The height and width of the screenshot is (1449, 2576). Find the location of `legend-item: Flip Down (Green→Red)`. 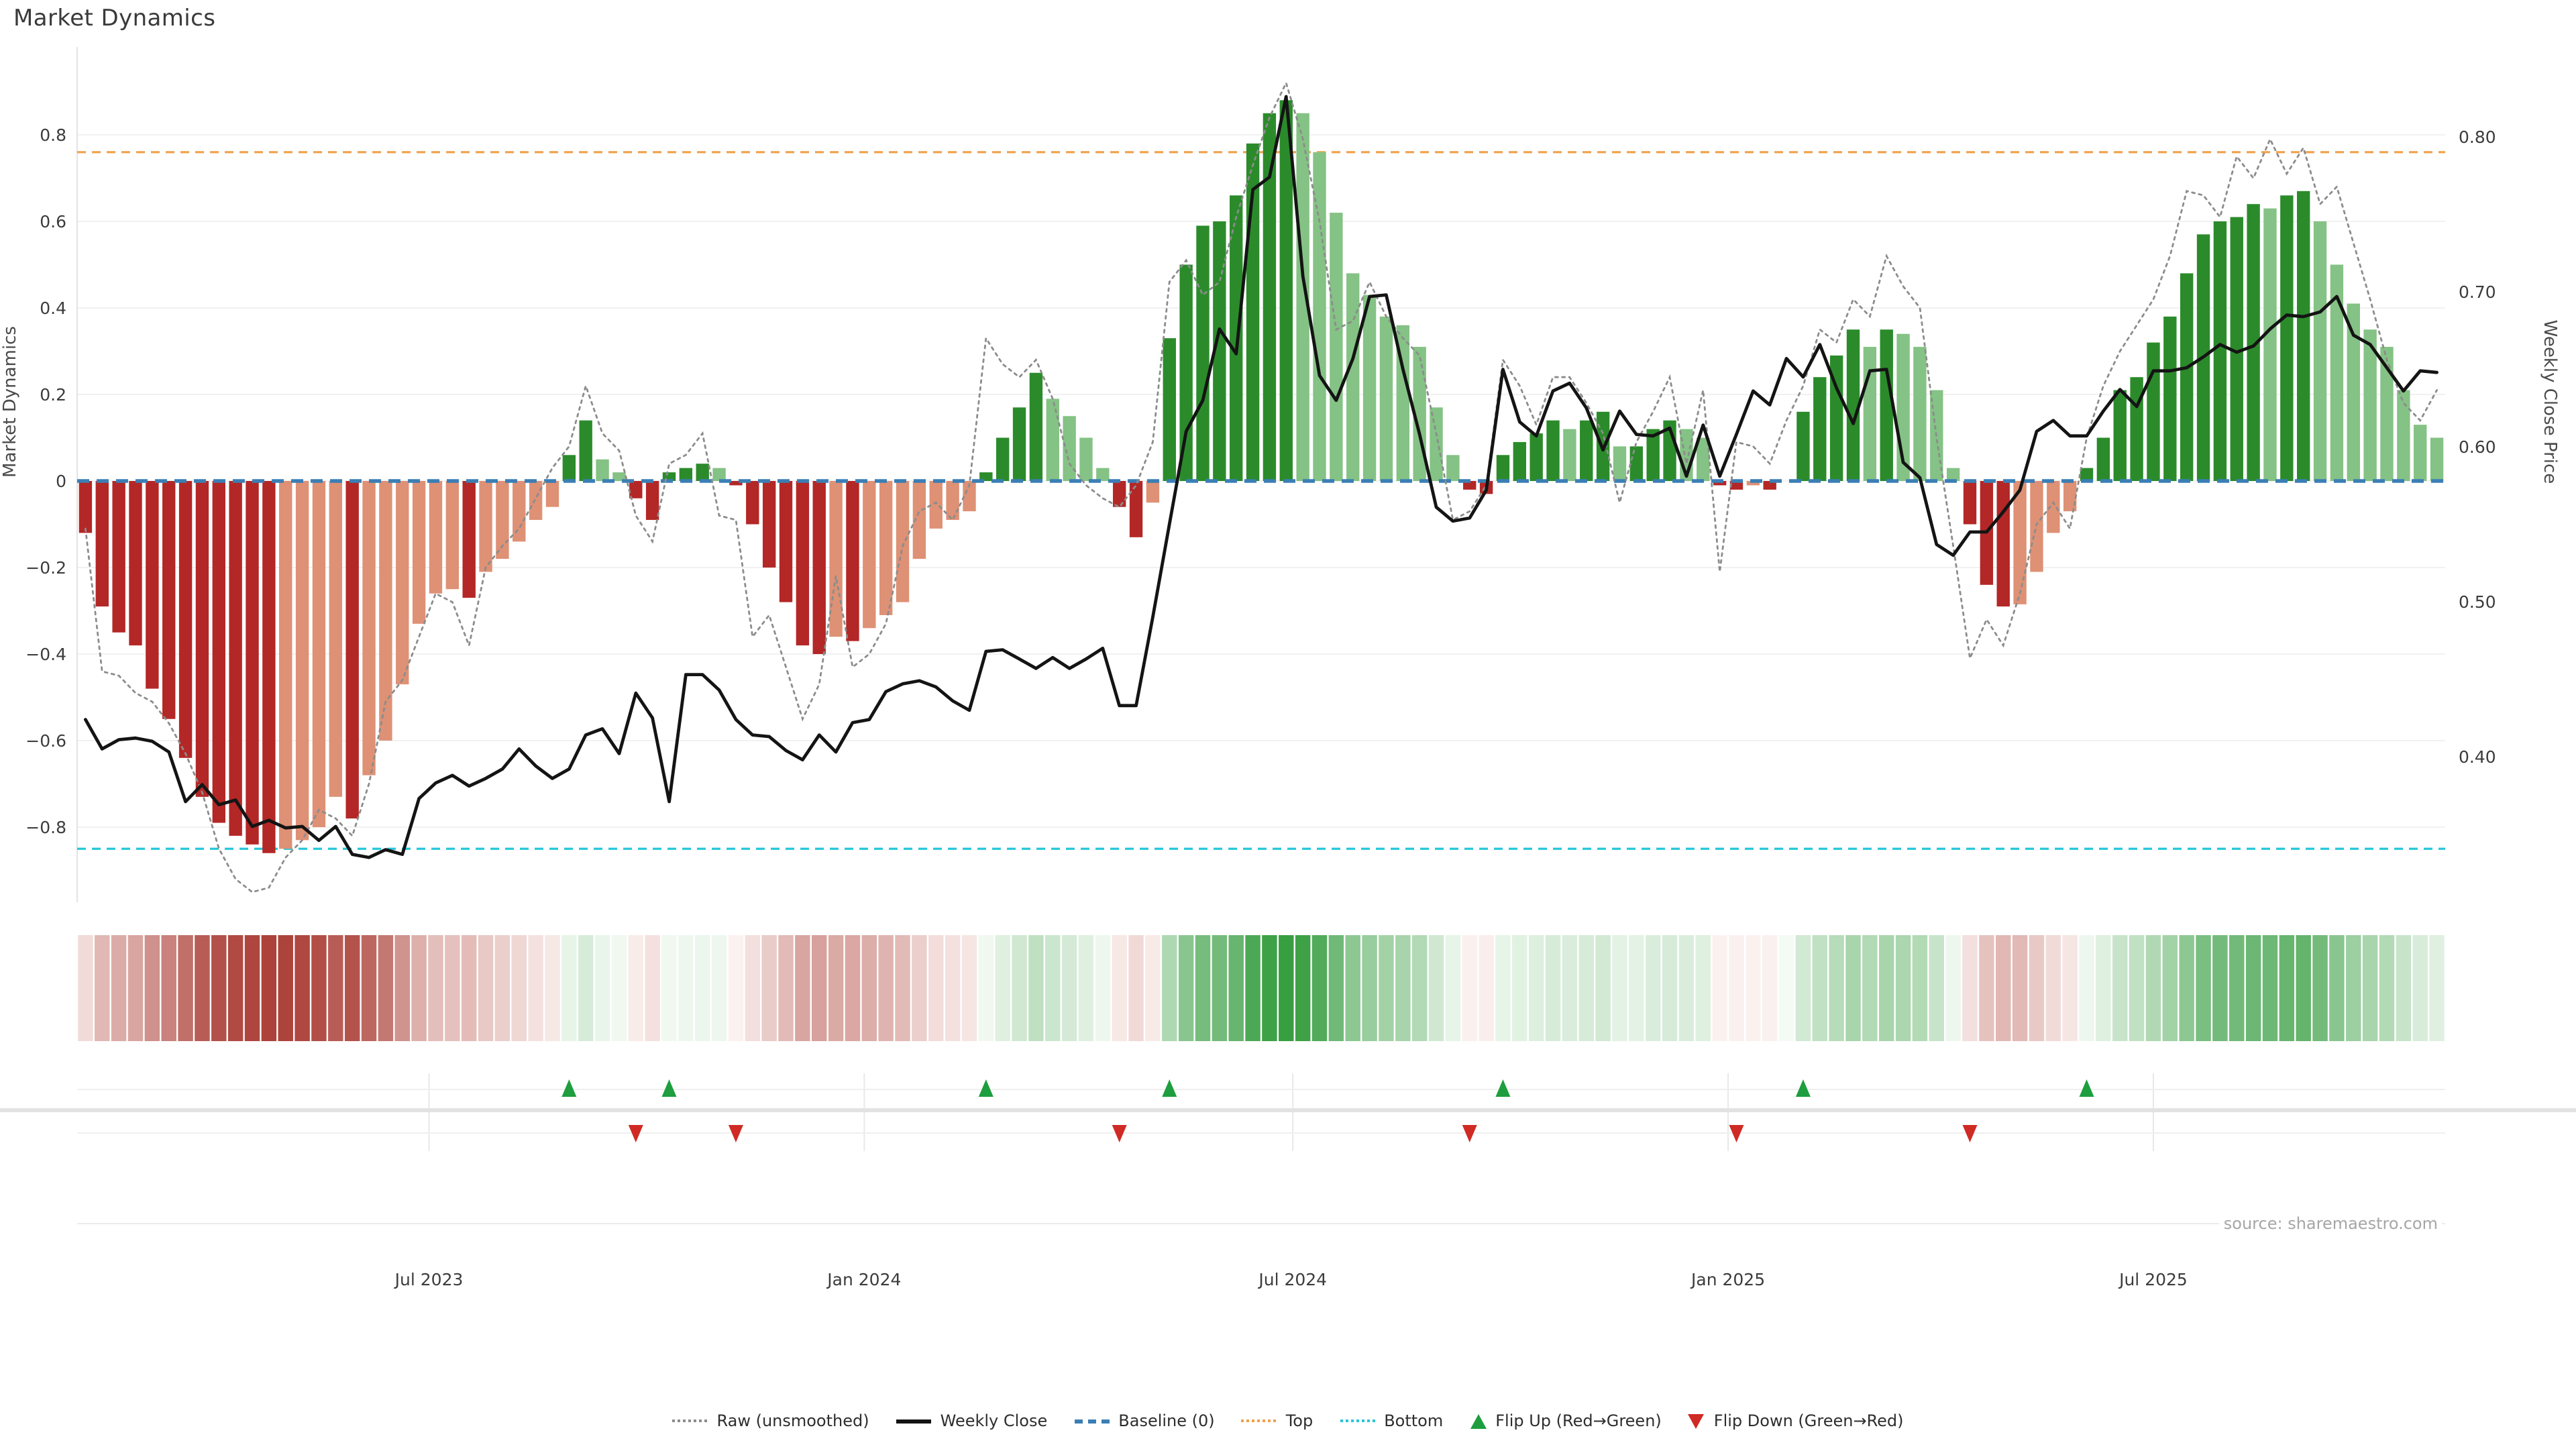

legend-item: Flip Down (Green→Red) is located at coordinates (1796, 1420).